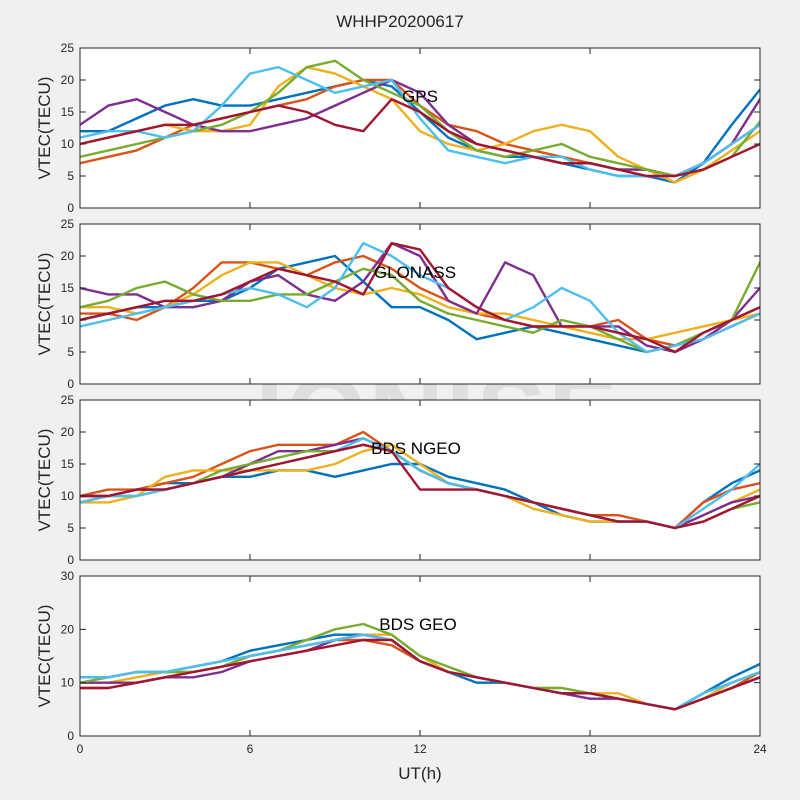  I want to click on panel-title: GLONASS, so click(415, 272).